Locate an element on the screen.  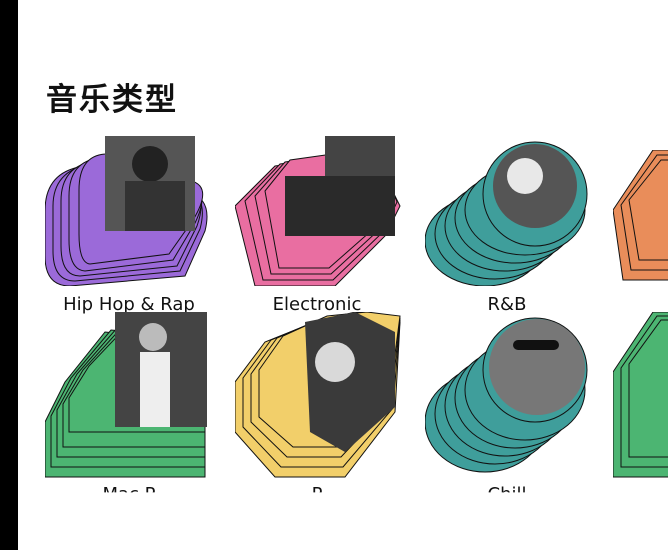
genre-tile-electronic is located at coordinates (318, 211).